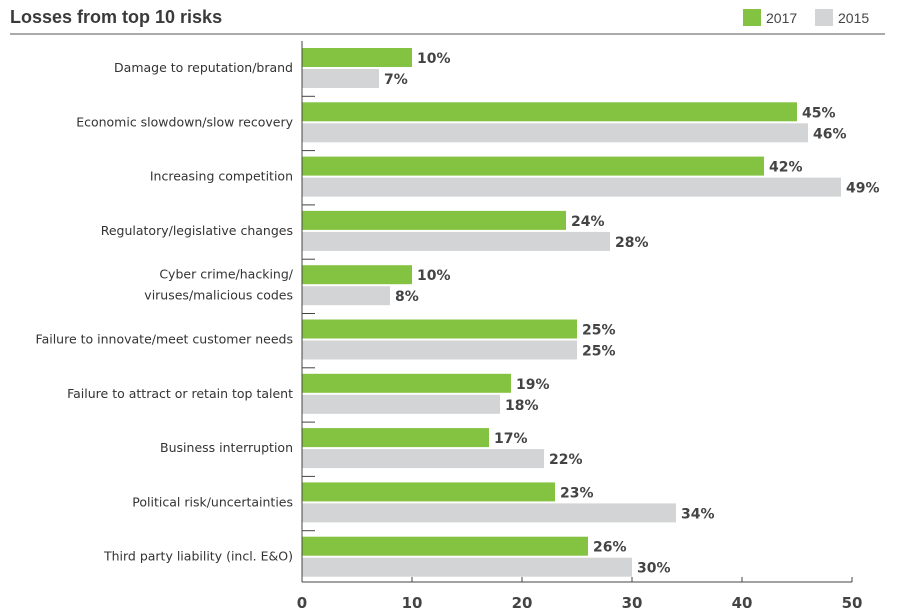  I want to click on legend: 2017 2015, so click(806, 17).